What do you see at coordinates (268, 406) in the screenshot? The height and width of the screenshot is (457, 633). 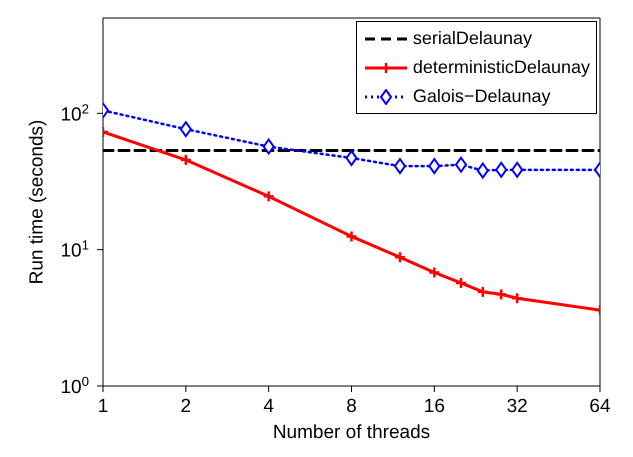 I see `x-tick-label: 4` at bounding box center [268, 406].